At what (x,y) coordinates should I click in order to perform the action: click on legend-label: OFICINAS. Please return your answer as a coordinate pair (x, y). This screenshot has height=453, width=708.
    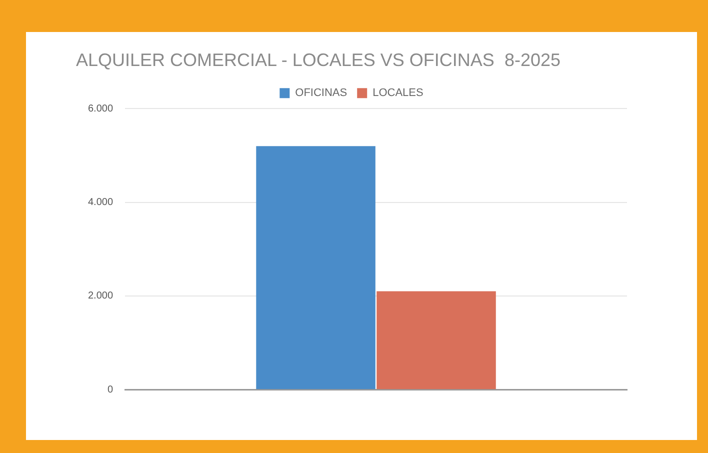
    Looking at the image, I should click on (321, 93).